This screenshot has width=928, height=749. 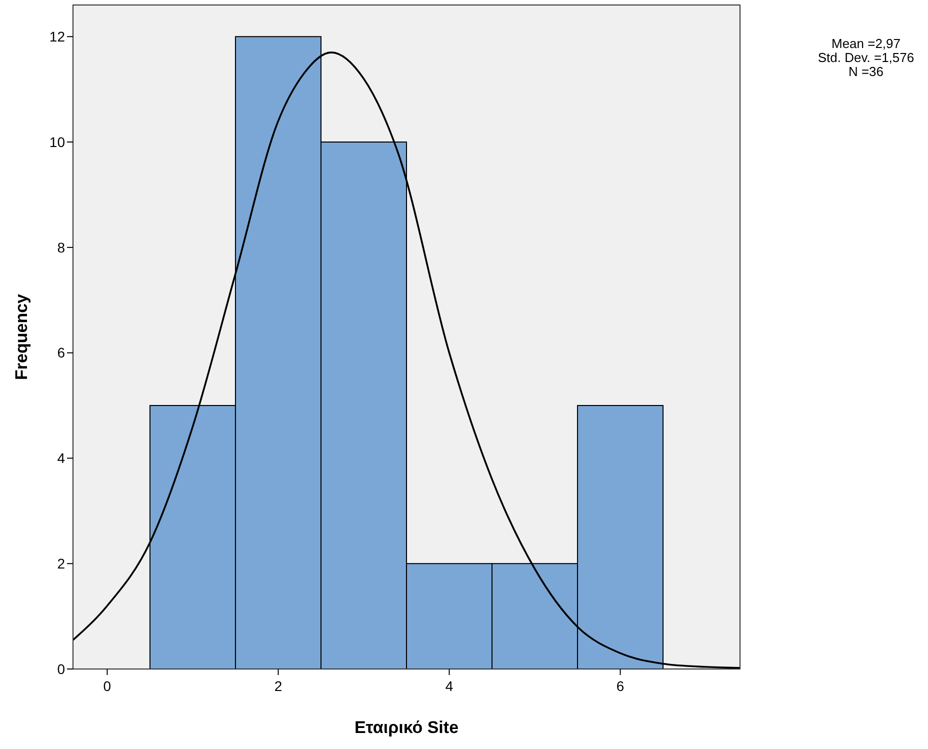 I want to click on y-tick-label: 12, so click(x=57, y=36).